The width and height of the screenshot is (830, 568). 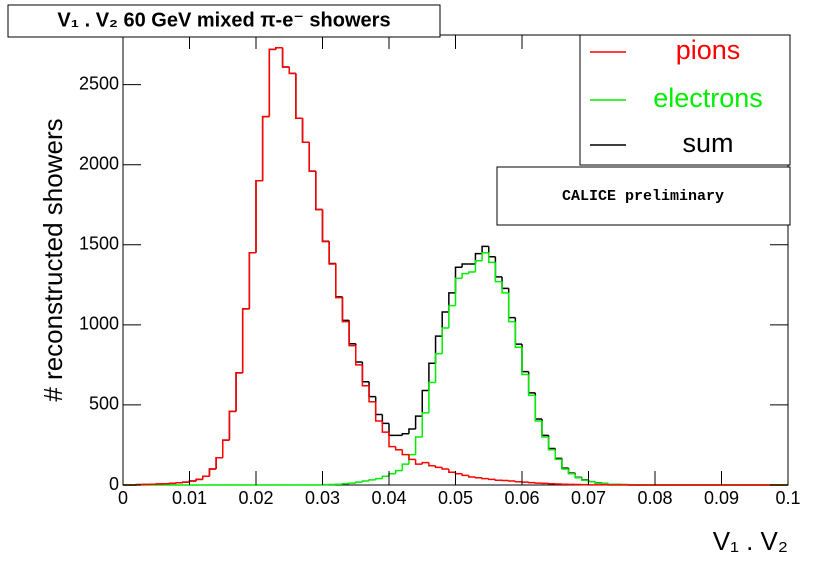 What do you see at coordinates (750, 541) in the screenshot?
I see `x-axis-label: V₁ . V₂` at bounding box center [750, 541].